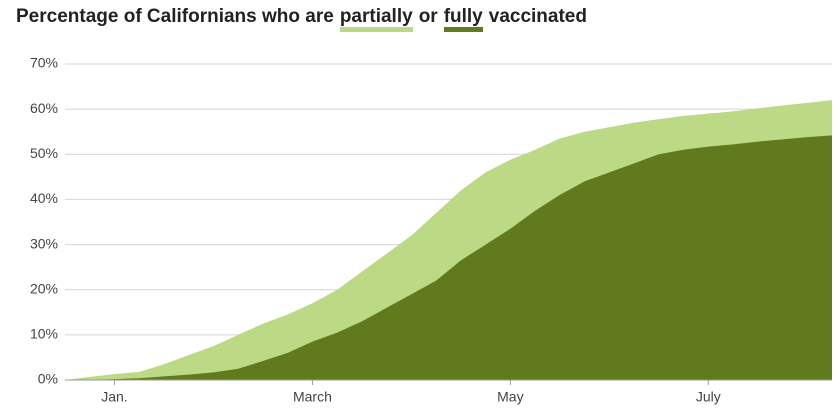  I want to click on legend-entry: partially, so click(376, 19).